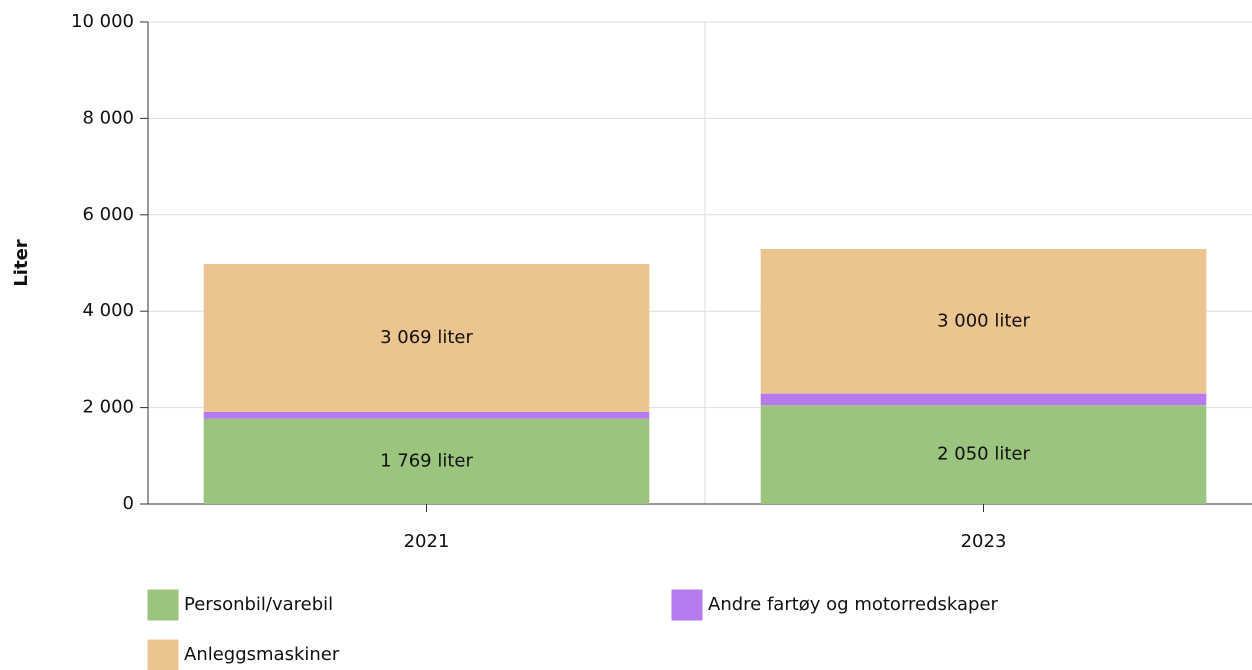  Describe the element at coordinates (427, 541) in the screenshot. I see `x-tick-label: 2021` at that location.